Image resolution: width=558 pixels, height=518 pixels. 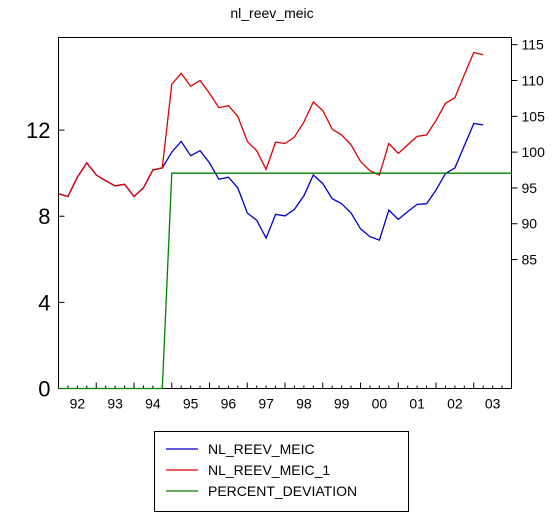 What do you see at coordinates (380, 404) in the screenshot?
I see `x-axis-tick-label: 00` at bounding box center [380, 404].